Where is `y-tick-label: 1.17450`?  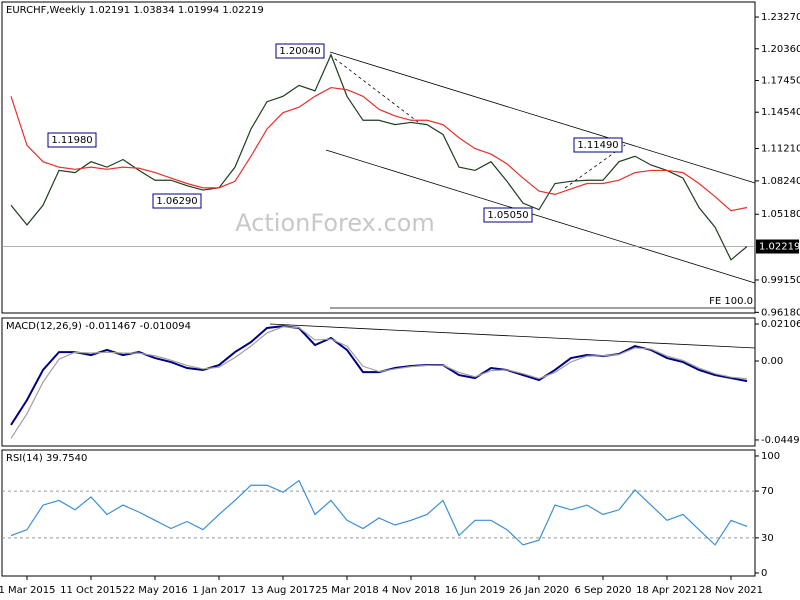 y-tick-label: 1.17450 is located at coordinates (780, 80).